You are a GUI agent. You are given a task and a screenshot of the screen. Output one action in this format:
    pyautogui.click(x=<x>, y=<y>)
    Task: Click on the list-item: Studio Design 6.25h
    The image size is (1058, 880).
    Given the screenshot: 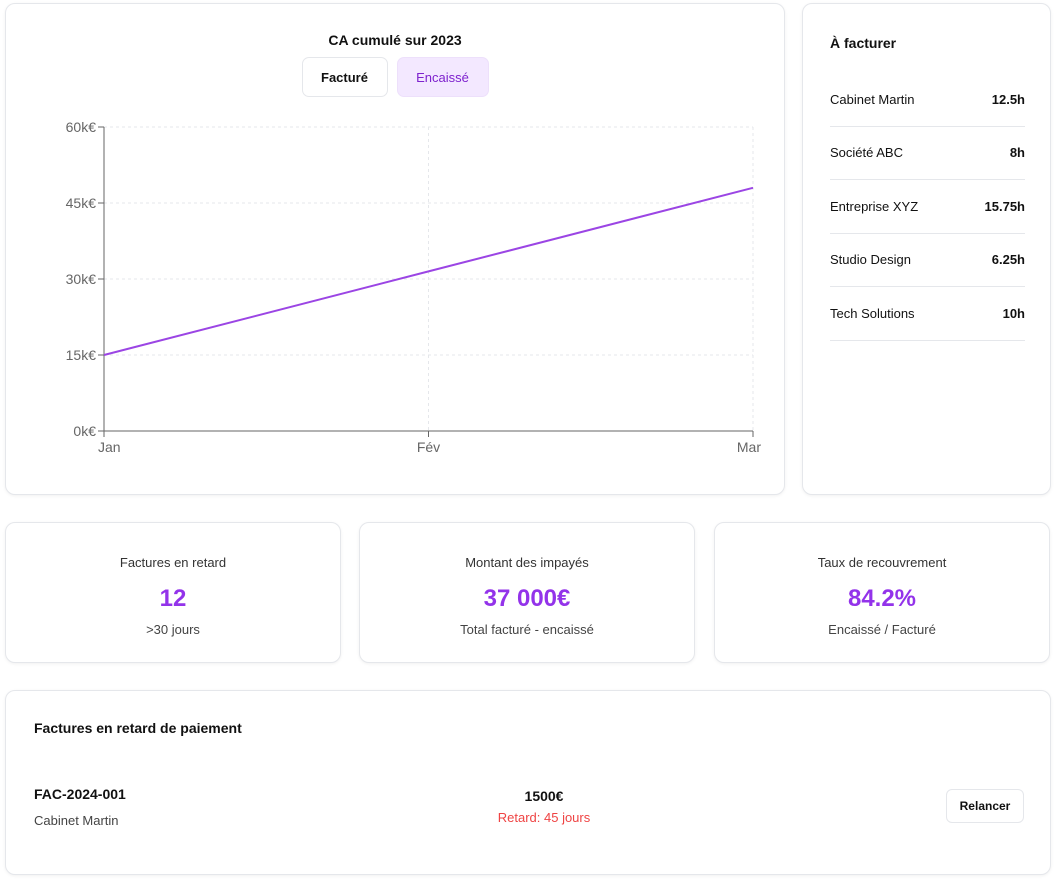 What is the action you would take?
    pyautogui.click(x=927, y=260)
    